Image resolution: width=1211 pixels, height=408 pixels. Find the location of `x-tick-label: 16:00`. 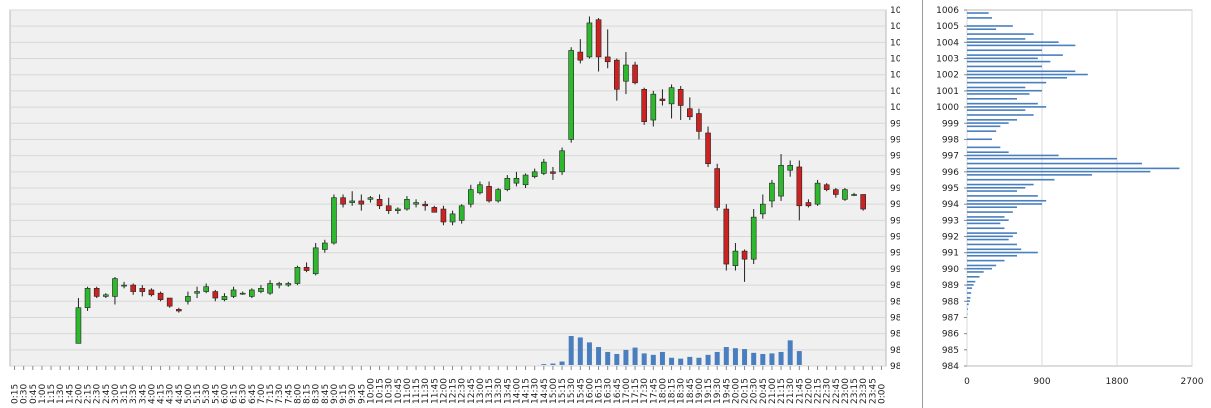

x-tick-label: 16:00 is located at coordinates (590, 391).